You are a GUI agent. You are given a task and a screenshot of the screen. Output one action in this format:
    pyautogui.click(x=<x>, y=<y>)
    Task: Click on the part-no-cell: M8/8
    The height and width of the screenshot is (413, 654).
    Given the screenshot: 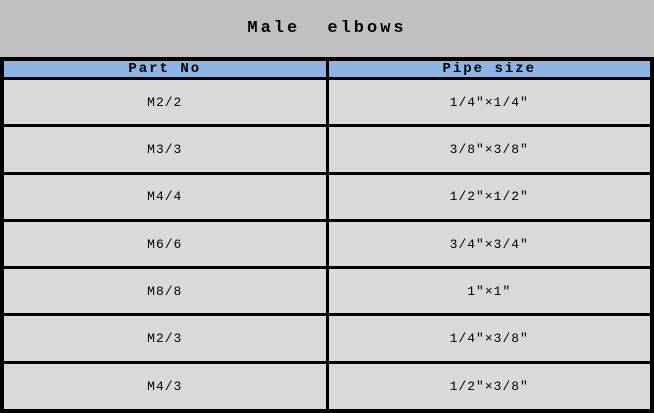 What is the action you would take?
    pyautogui.click(x=164, y=291)
    